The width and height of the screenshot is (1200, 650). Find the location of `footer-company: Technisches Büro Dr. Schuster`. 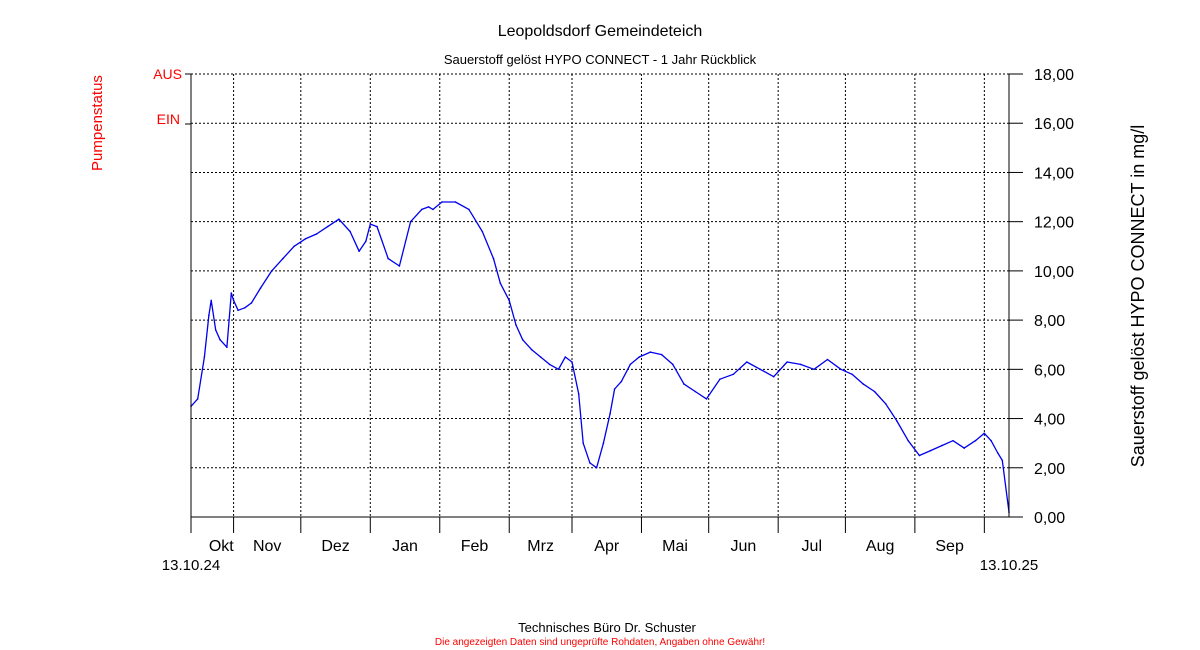

footer-company: Technisches Büro Dr. Schuster is located at coordinates (607, 627).